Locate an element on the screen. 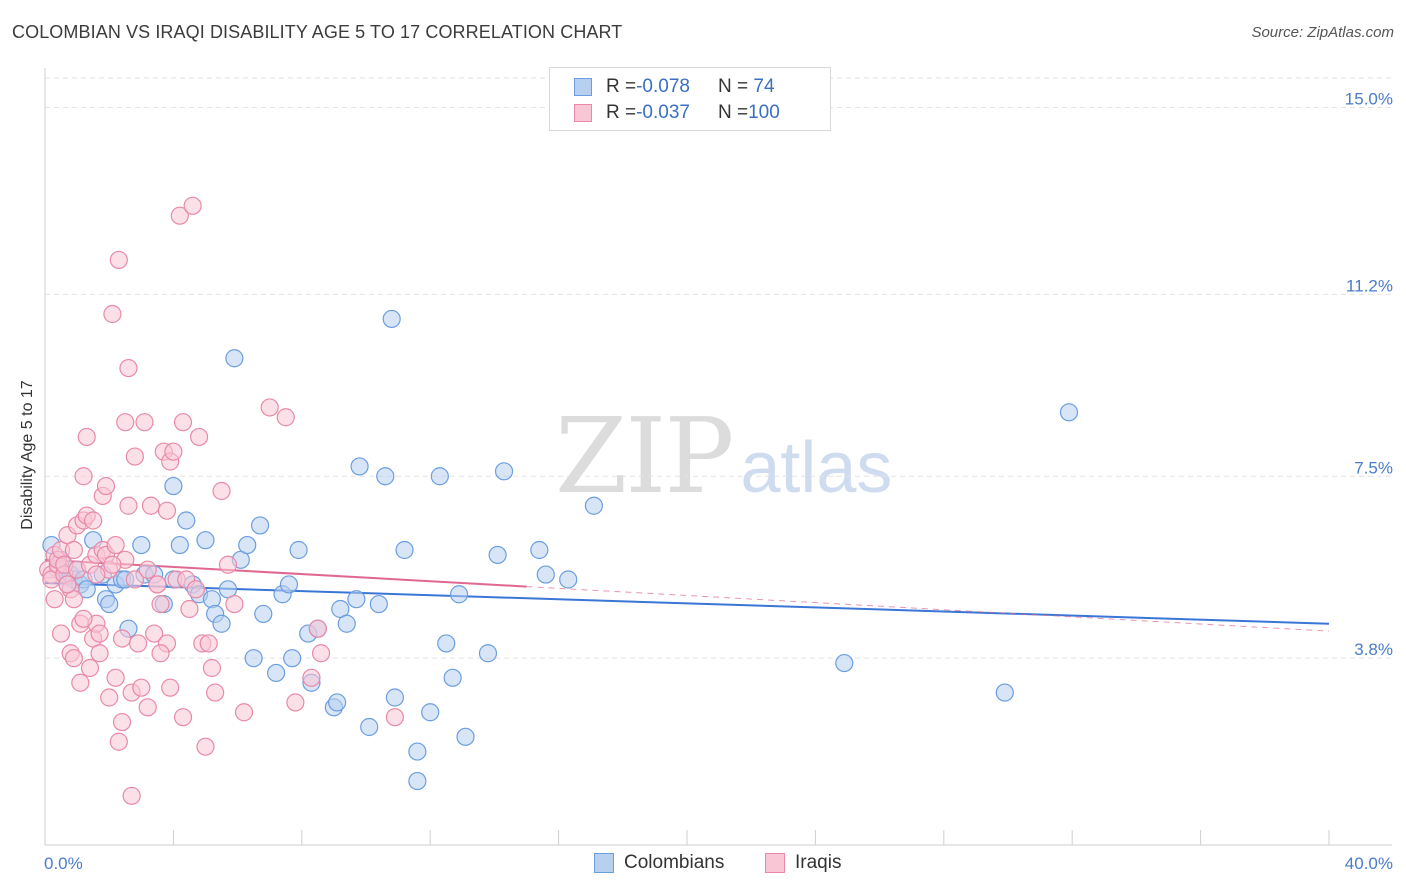  y-tick-label: 11.2% is located at coordinates (1369, 285).